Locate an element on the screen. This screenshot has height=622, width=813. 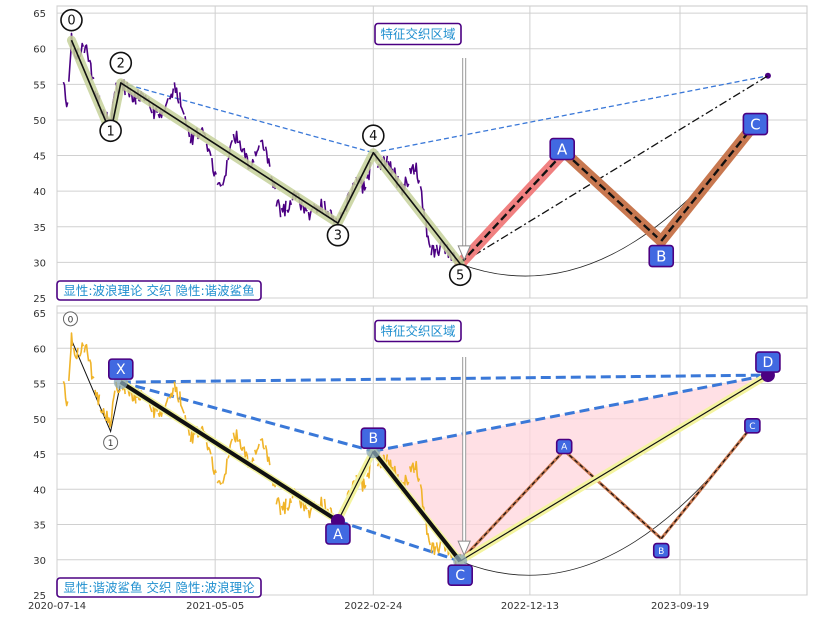
wave-point-label: 5 is located at coordinates (460, 275).